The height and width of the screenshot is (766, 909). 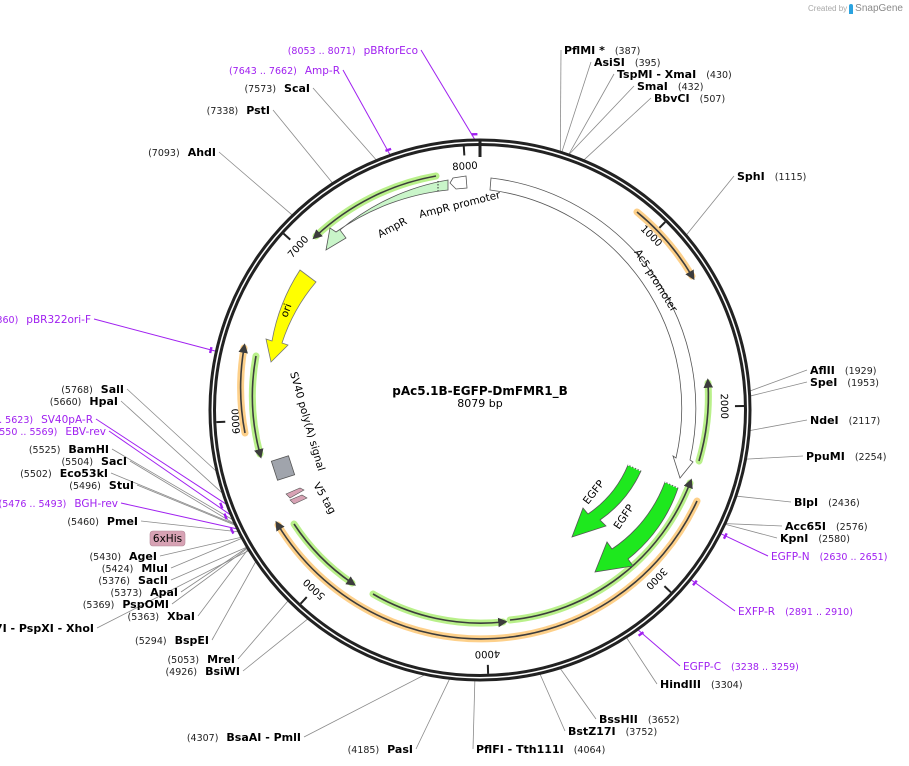 What do you see at coordinates (59, 504) in the screenshot?
I see `primer-bghrev: (5476 .. 5493) BGH-rev` at bounding box center [59, 504].